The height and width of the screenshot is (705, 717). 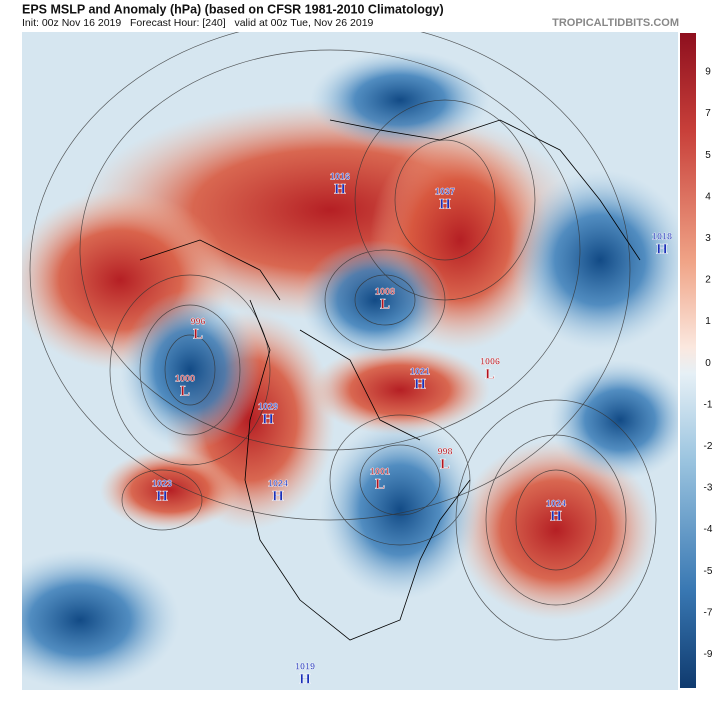 I want to click on center-pressure: 998, so click(x=444, y=451).